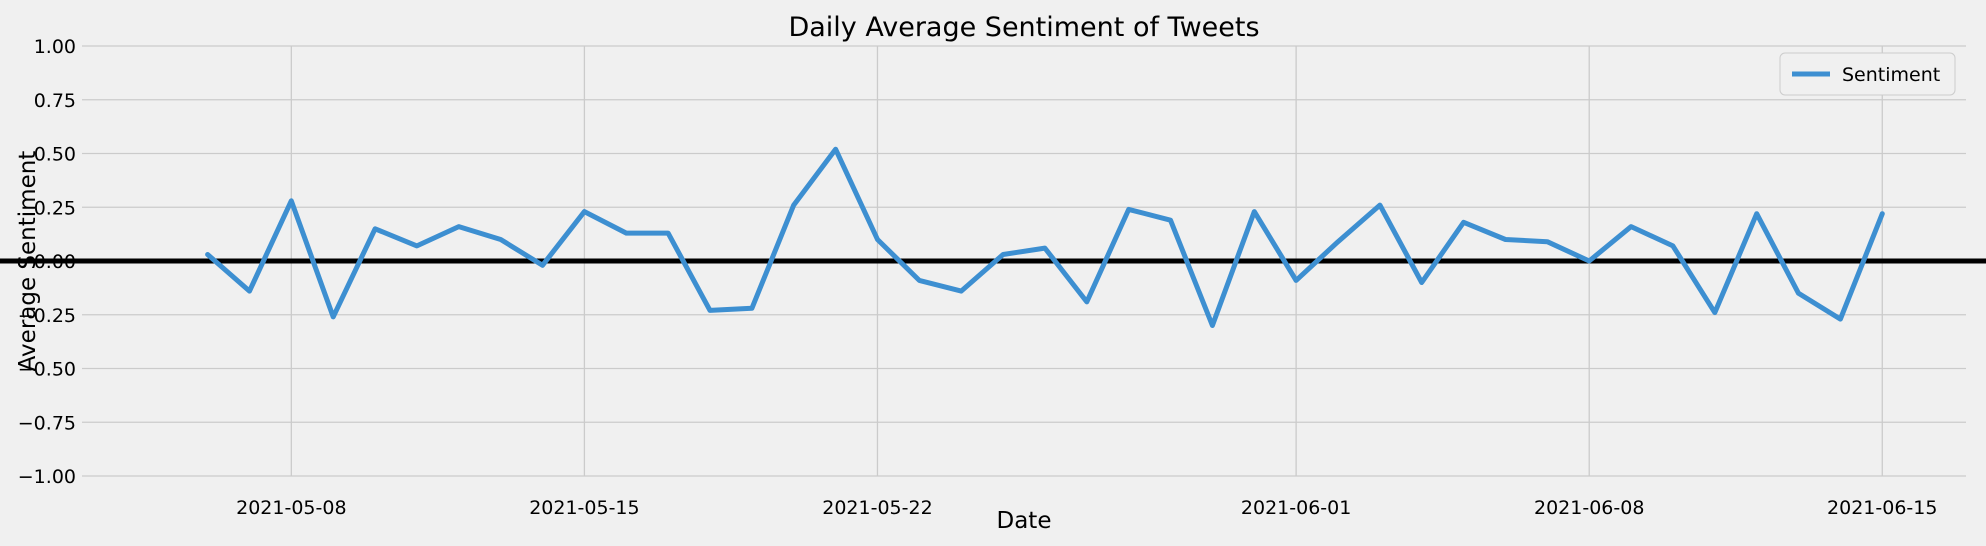 The height and width of the screenshot is (546, 1986). I want to click on y-tick-label: 0.75, so click(55, 101).